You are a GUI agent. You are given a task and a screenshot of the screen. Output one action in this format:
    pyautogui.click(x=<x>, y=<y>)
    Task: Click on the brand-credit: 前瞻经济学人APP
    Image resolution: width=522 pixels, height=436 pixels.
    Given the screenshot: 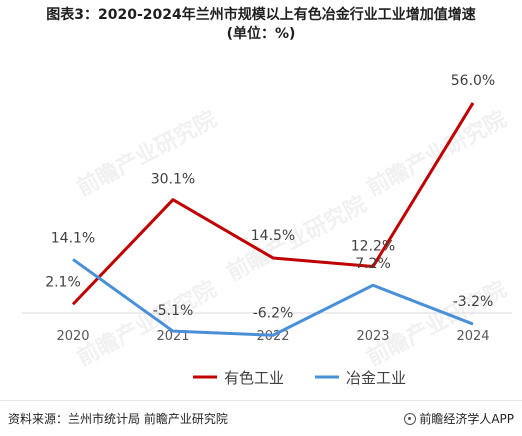 What is the action you would take?
    pyautogui.click(x=459, y=418)
    